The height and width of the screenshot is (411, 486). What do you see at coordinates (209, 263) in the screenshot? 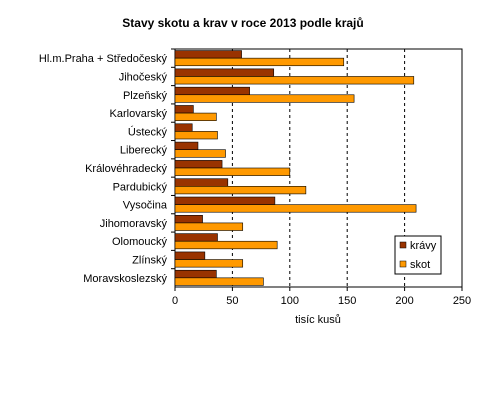
I see `bar-skot-zlinsky` at bounding box center [209, 263].